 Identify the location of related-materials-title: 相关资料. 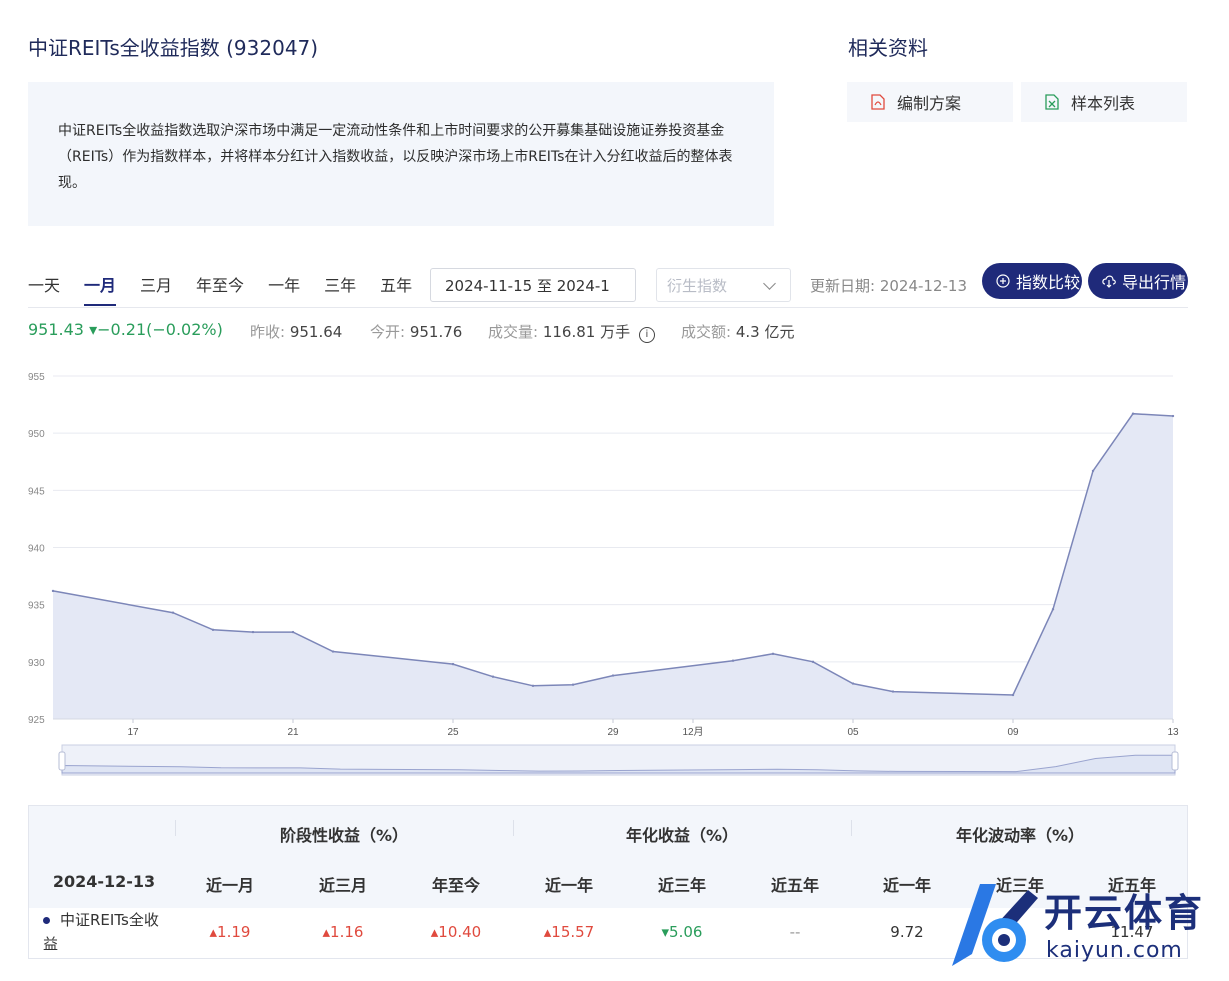
(888, 48).